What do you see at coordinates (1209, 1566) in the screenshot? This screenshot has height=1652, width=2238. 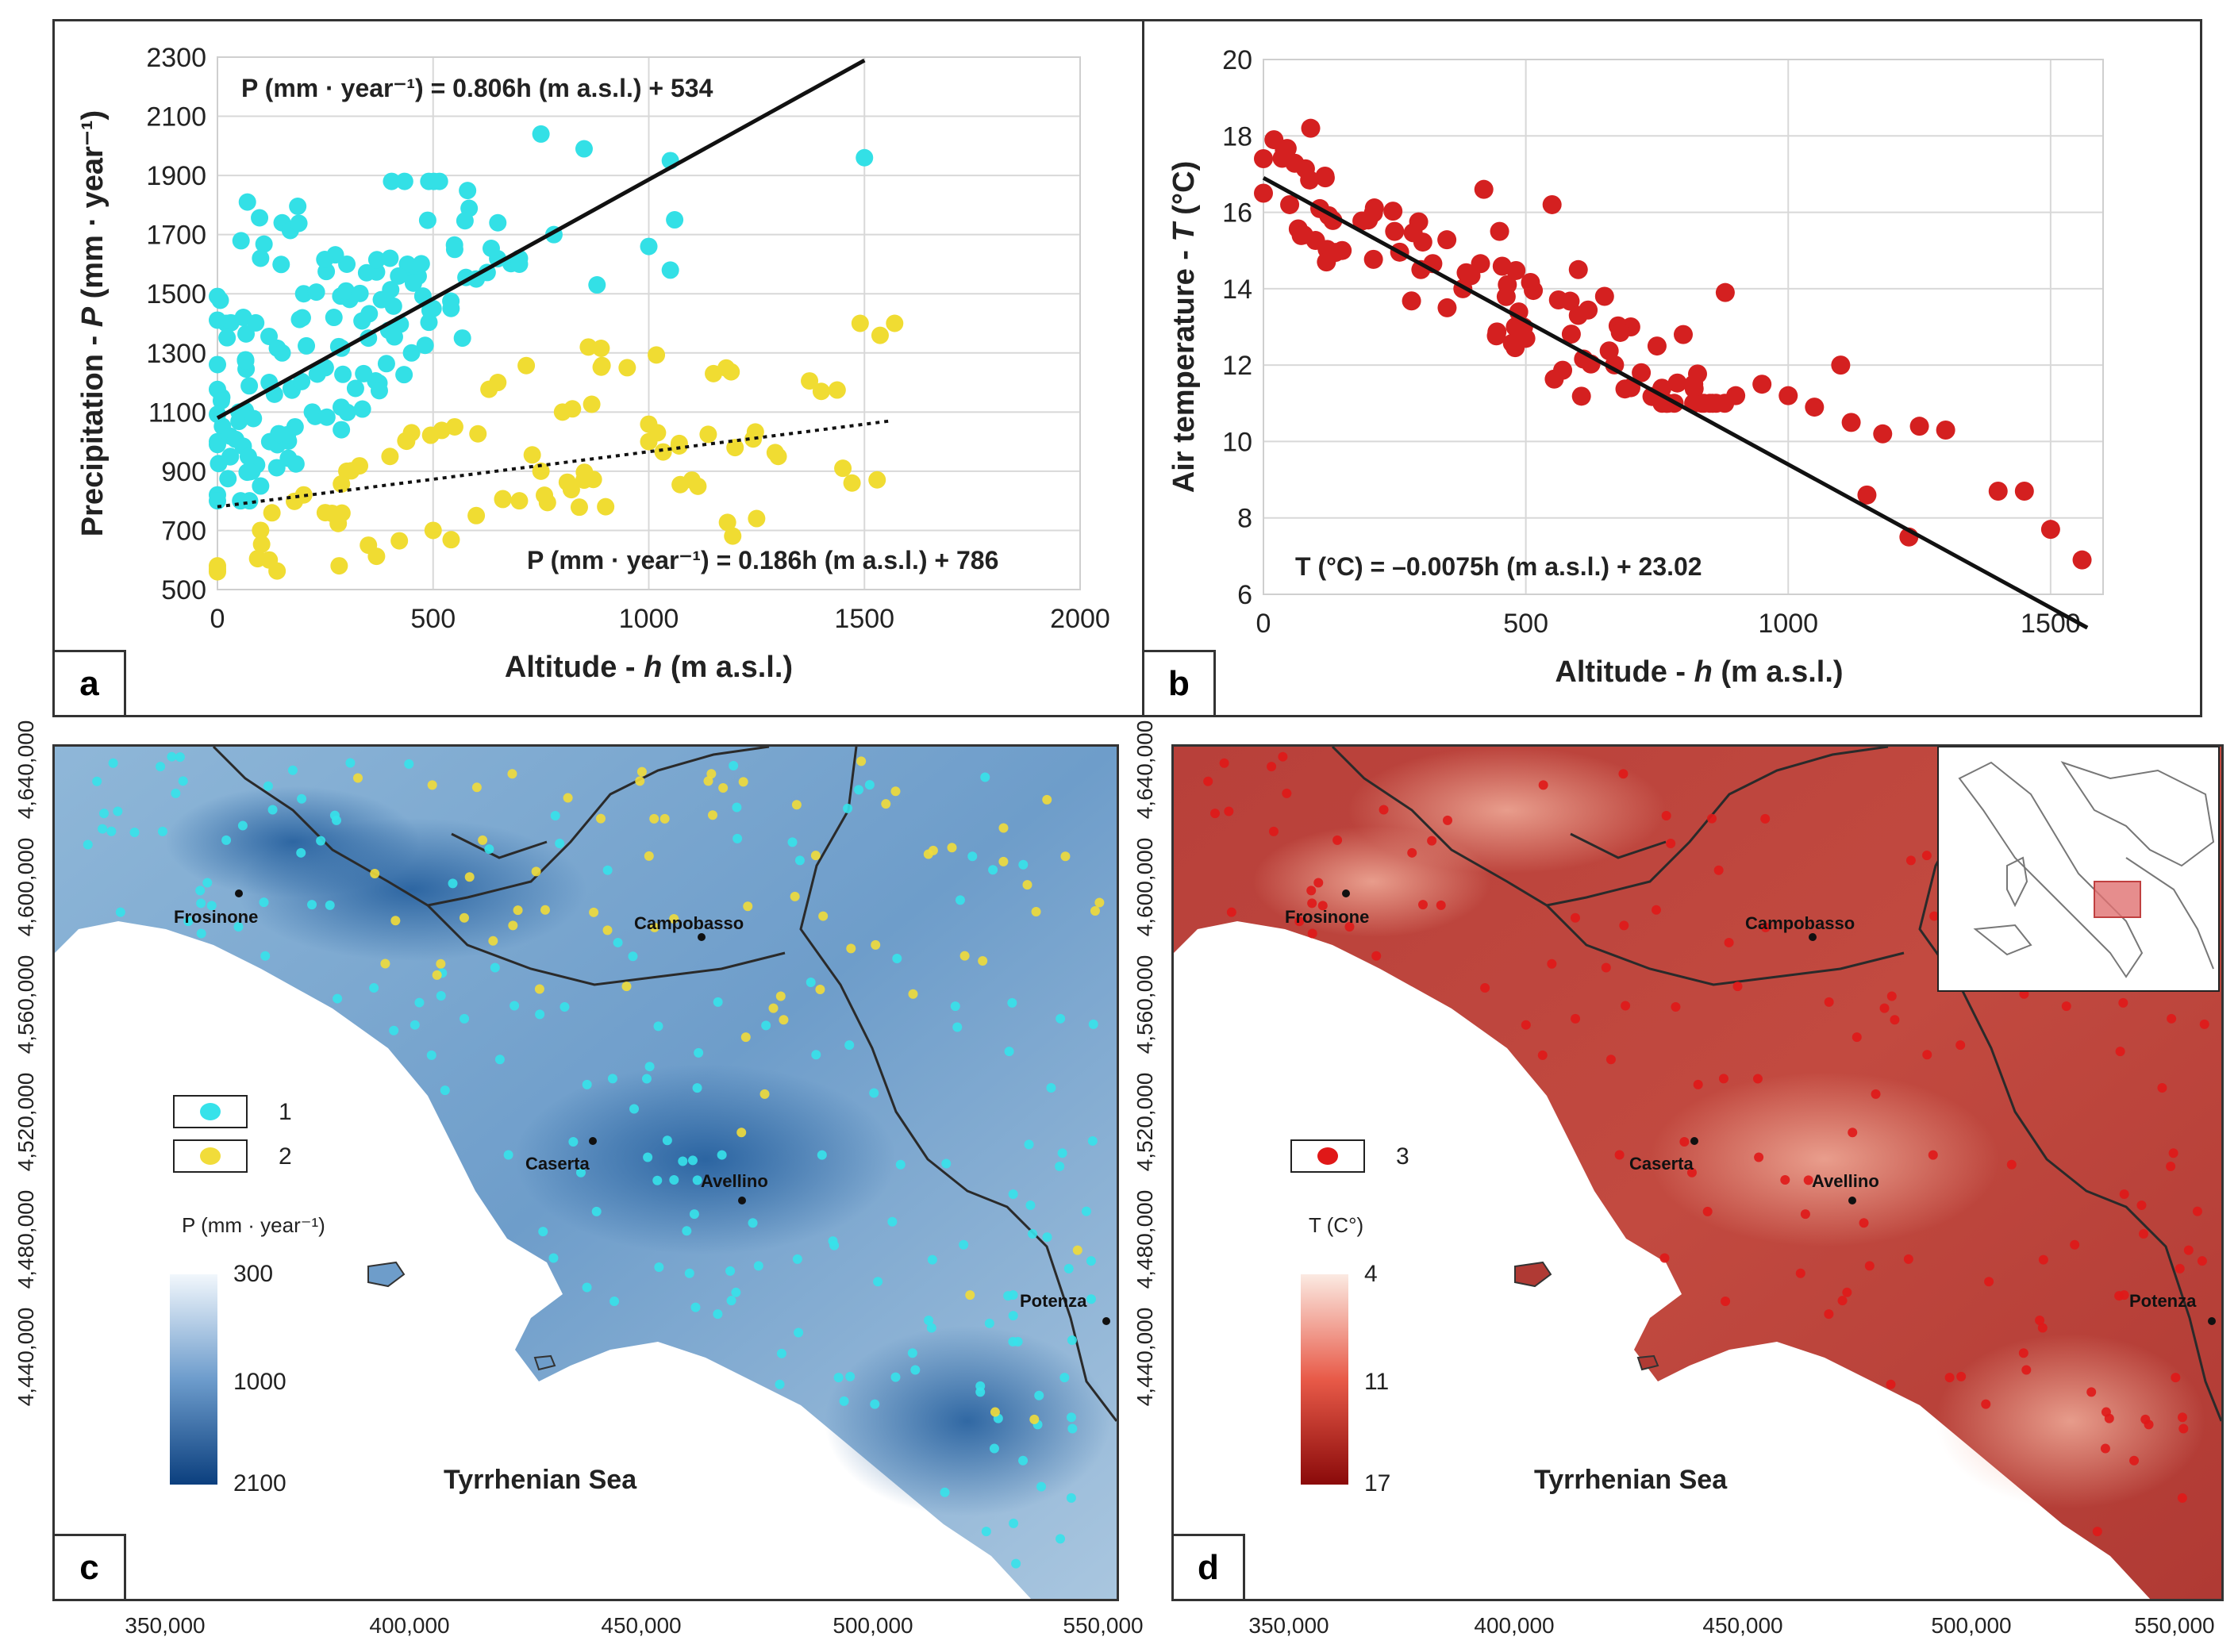 I see `panel-d-label: d` at bounding box center [1209, 1566].